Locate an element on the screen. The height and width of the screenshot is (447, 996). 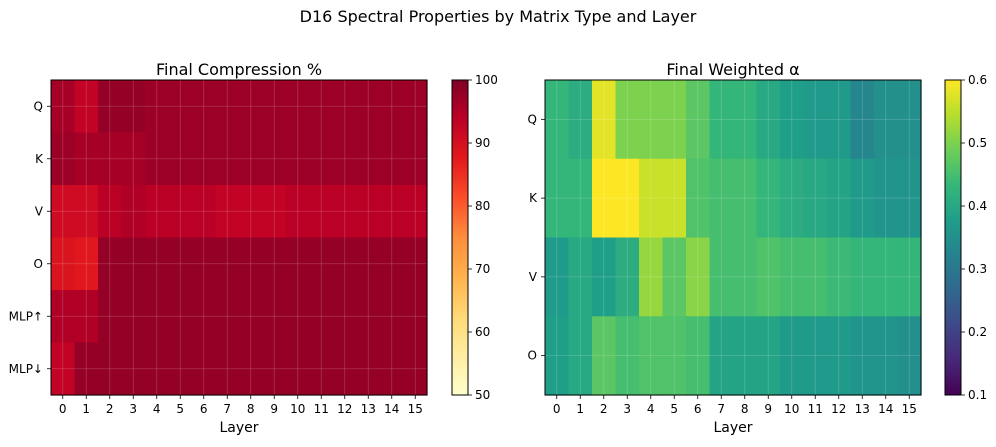
alpha-x-tick-label: 15 is located at coordinates (909, 409).